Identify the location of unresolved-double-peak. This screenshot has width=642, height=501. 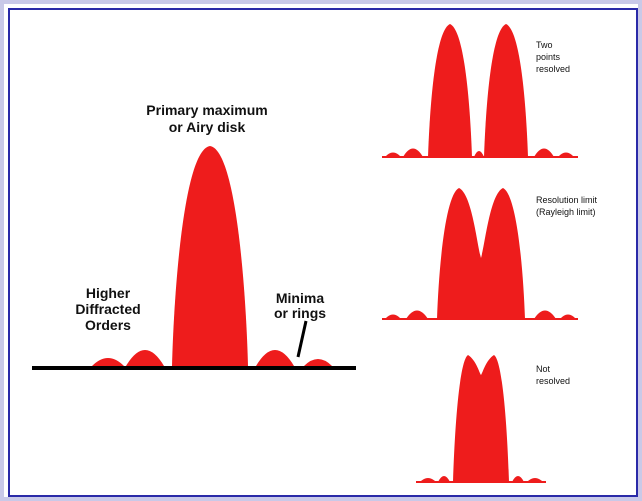
(481, 418).